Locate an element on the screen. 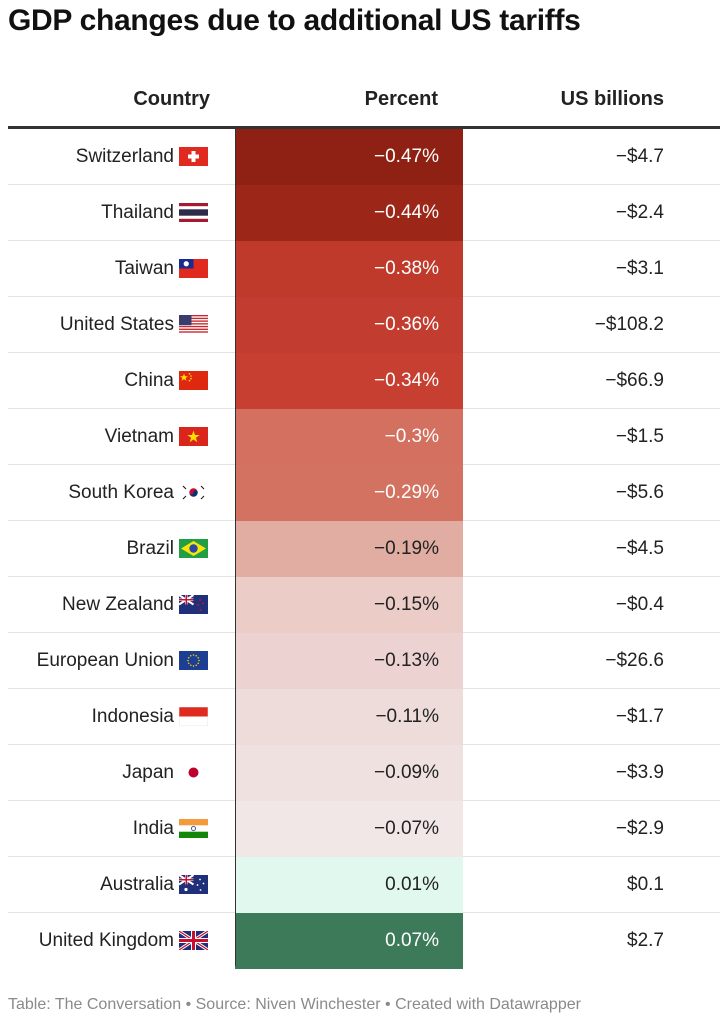 The width and height of the screenshot is (721, 1024). percent-value: −0.47% is located at coordinates (406, 156).